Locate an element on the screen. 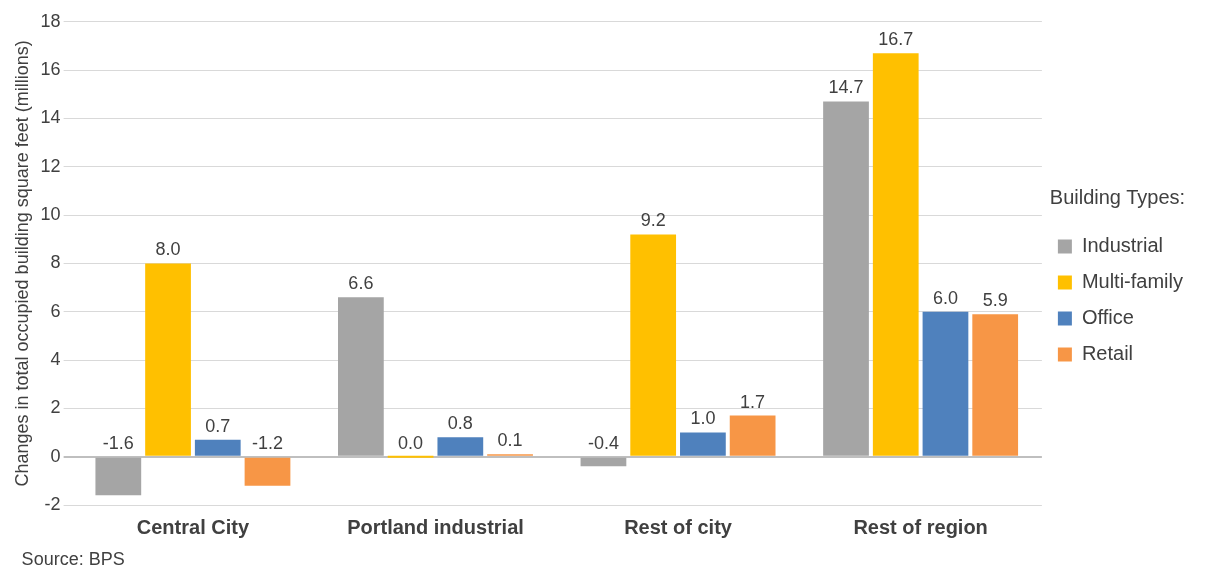 The width and height of the screenshot is (1217, 585). legend-label: Multi-family is located at coordinates (1132, 281).